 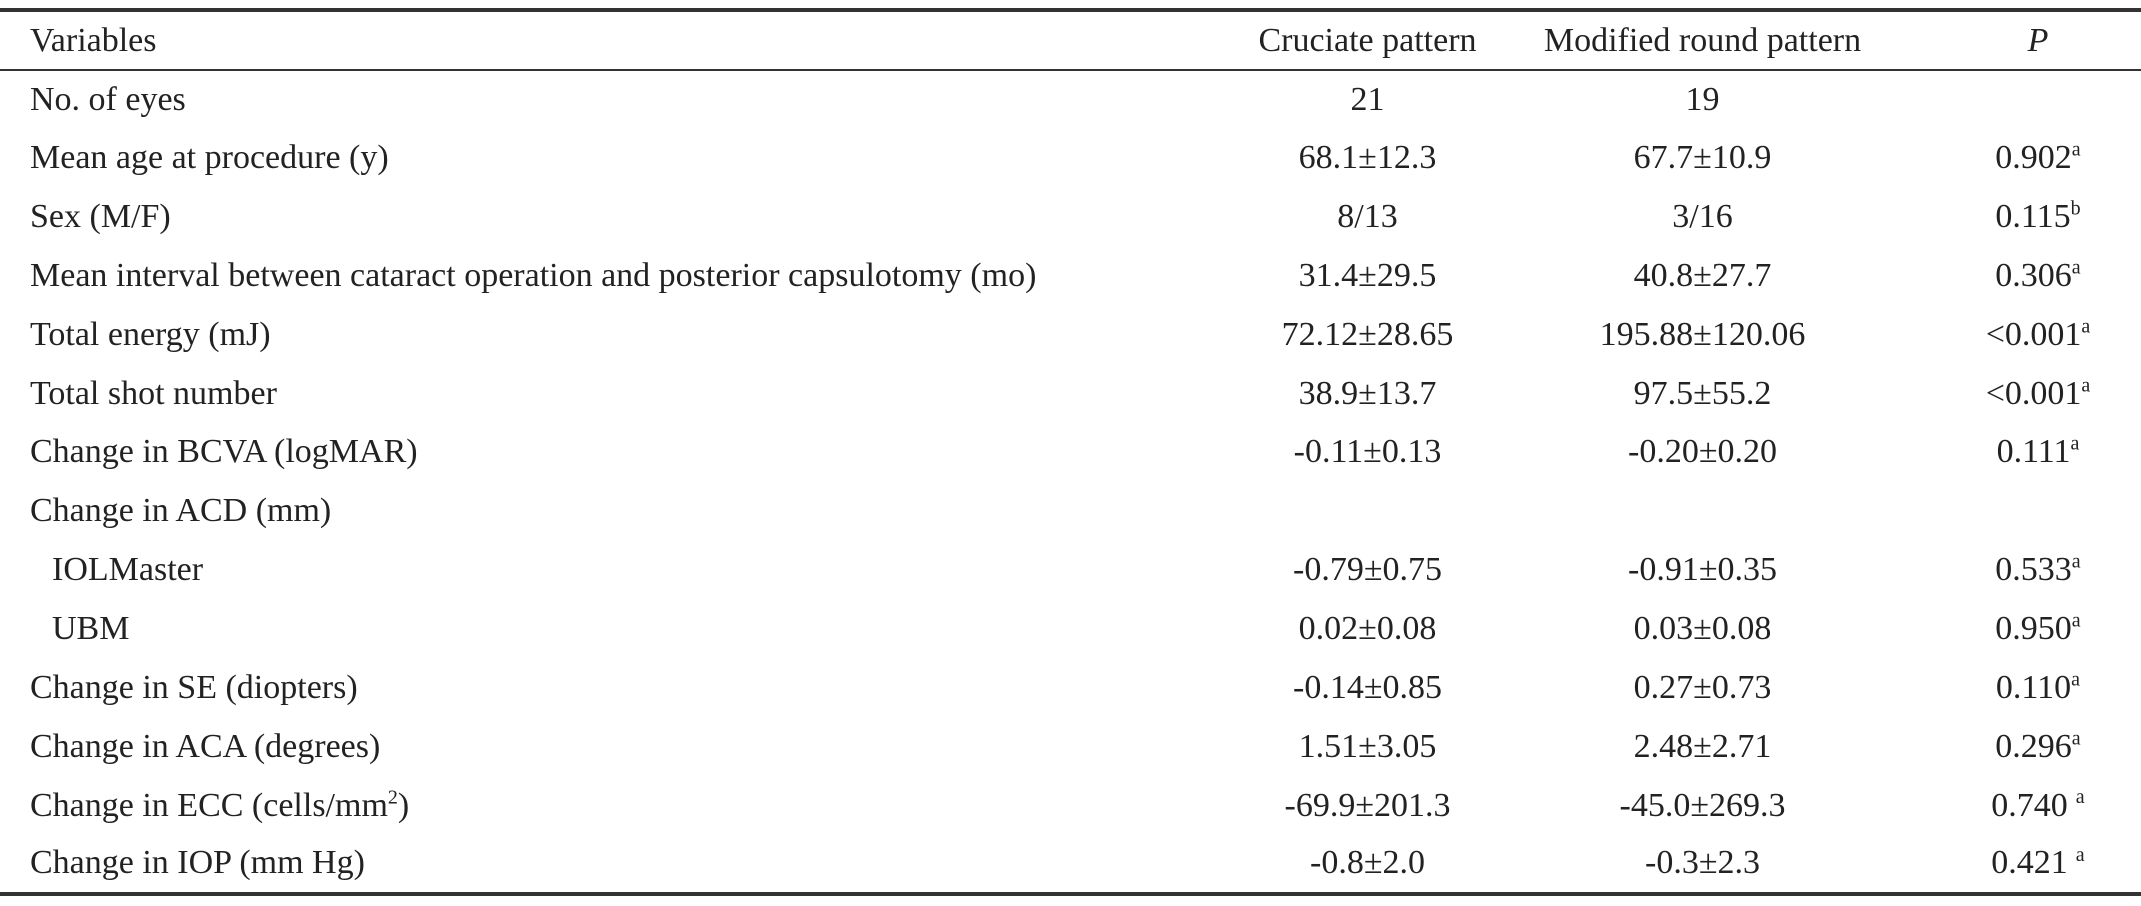 What do you see at coordinates (1367, 158) in the screenshot?
I see `cruciate-value: 68.1±12.3` at bounding box center [1367, 158].